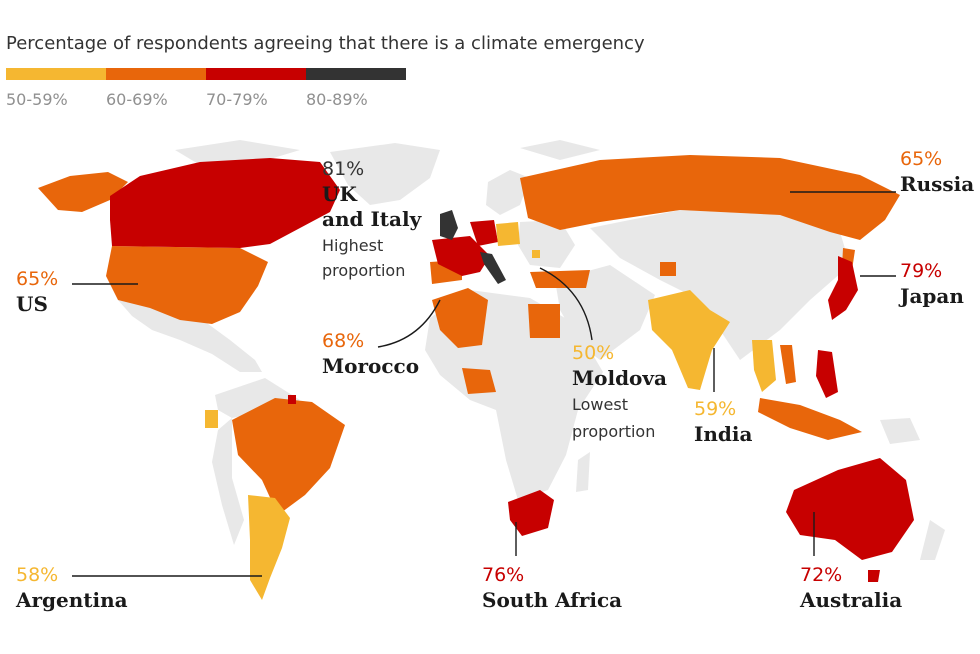 Image resolution: width=980 pixels, height=654 pixels. What do you see at coordinates (353, 245) in the screenshot?
I see `callout-uk-italy-note-line1: Highest` at bounding box center [353, 245].